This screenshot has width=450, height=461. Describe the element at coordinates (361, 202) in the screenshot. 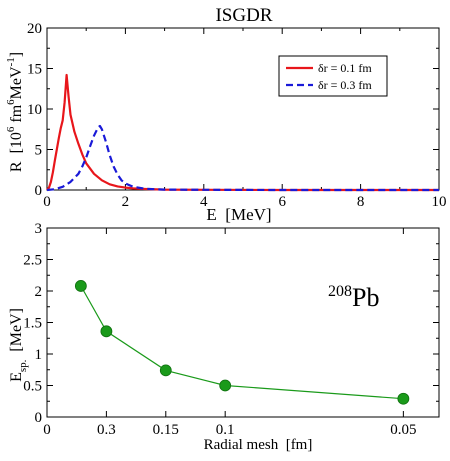

I see `x-tick-label: 8` at that location.